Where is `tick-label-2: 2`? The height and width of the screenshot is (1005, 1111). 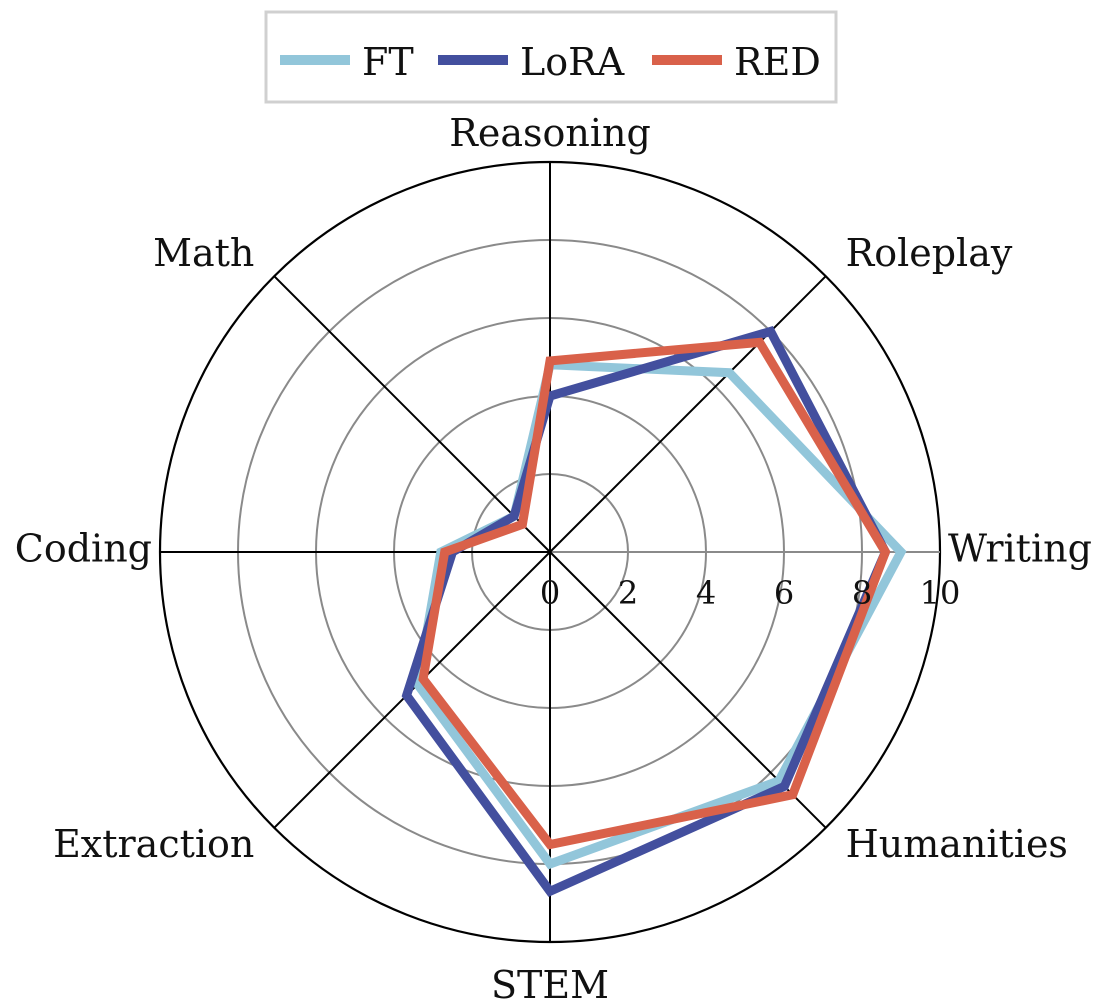 tick-label-2: 2 is located at coordinates (628, 593).